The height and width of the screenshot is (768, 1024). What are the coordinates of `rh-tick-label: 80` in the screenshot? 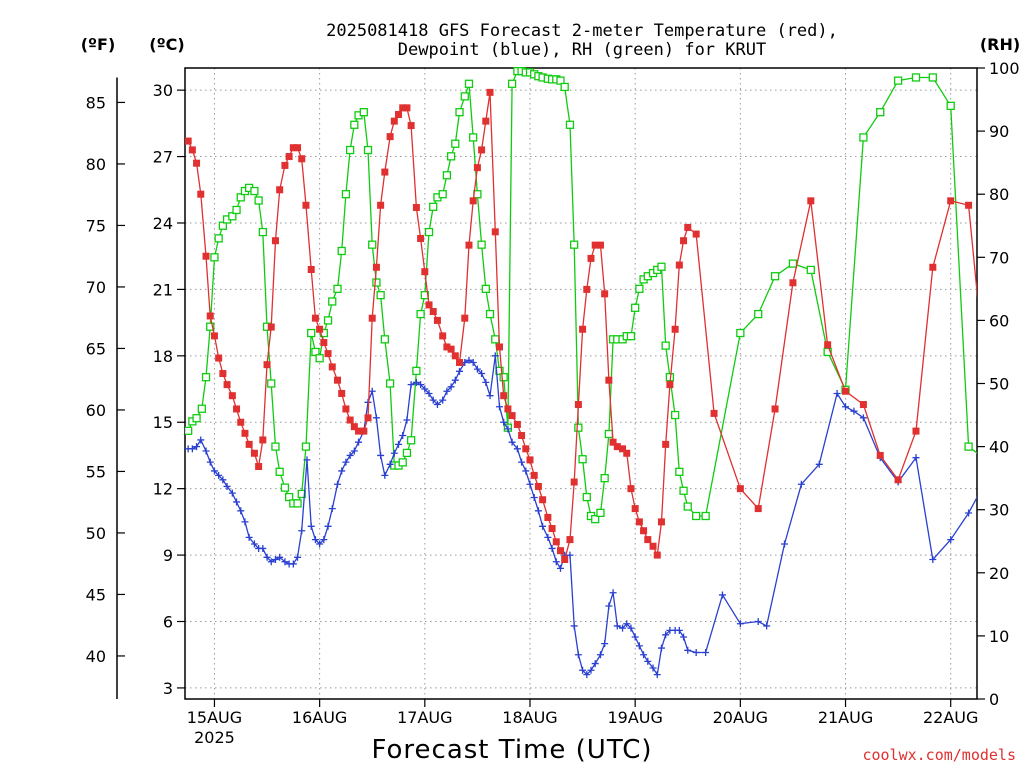 It's located at (999, 194).